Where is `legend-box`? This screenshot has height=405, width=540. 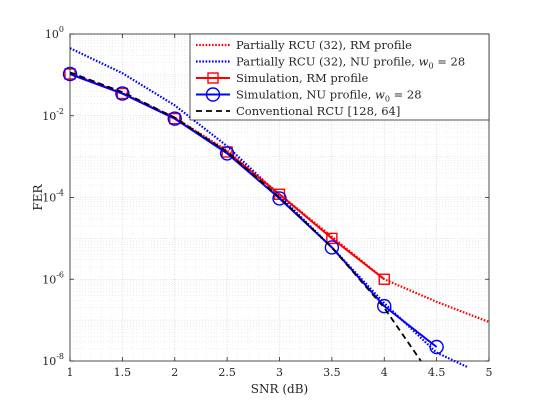 legend-box is located at coordinates (339, 77).